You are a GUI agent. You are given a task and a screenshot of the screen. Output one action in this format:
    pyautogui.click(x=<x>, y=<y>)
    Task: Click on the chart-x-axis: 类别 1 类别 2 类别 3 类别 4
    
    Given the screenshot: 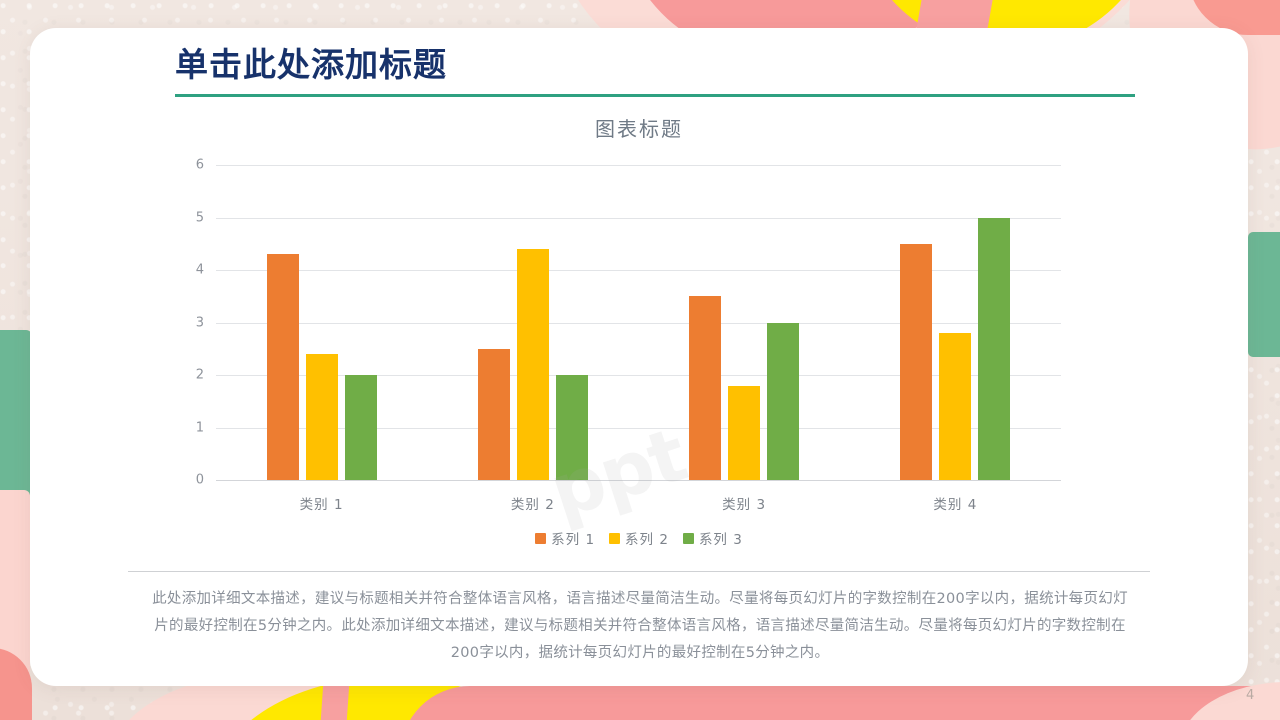 What is the action you would take?
    pyautogui.click(x=638, y=503)
    